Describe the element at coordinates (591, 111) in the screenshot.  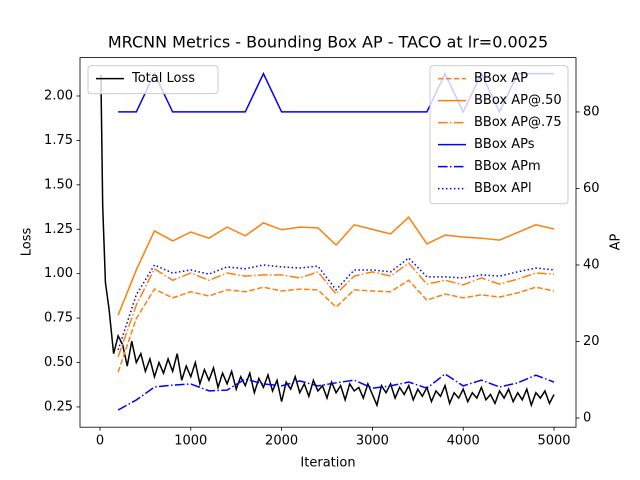
I see `y2-tick-label: 80` at that location.